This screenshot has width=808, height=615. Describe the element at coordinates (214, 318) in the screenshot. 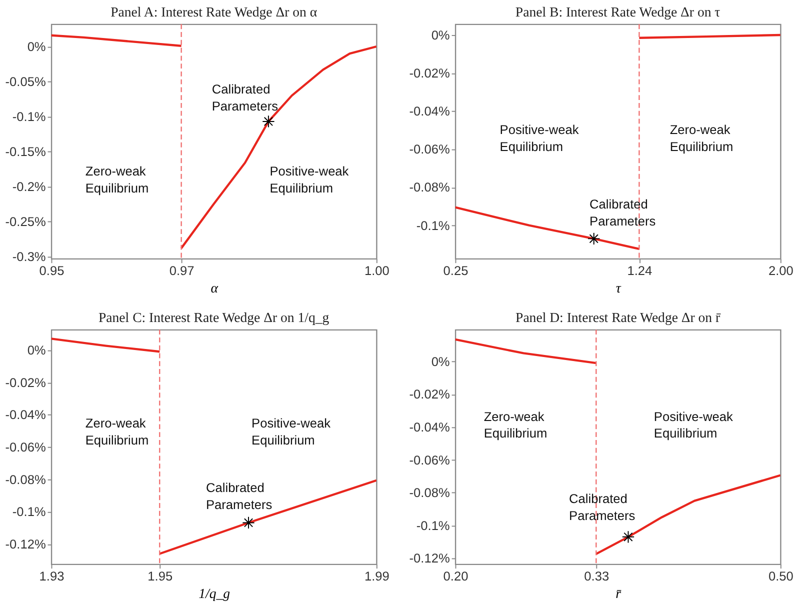

I see `chart-title: Panel C: Interest Rate Wedge Δr on 1/q_g` at that location.